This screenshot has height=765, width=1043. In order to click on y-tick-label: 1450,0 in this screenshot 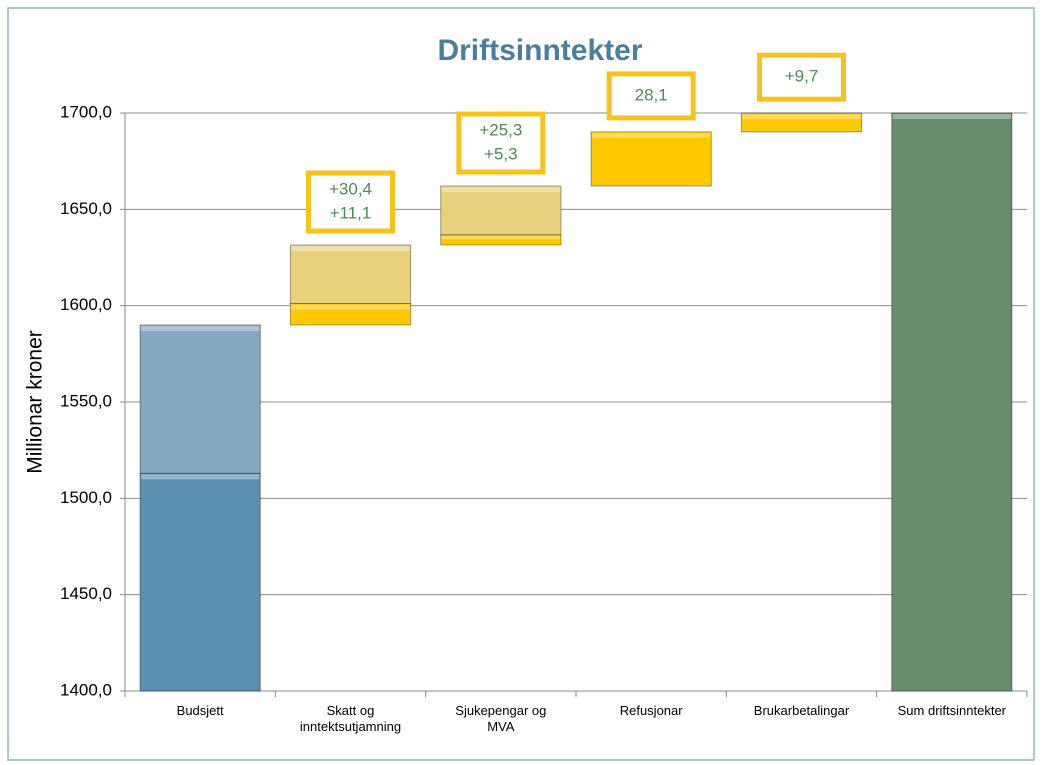, I will do `click(86, 593)`.